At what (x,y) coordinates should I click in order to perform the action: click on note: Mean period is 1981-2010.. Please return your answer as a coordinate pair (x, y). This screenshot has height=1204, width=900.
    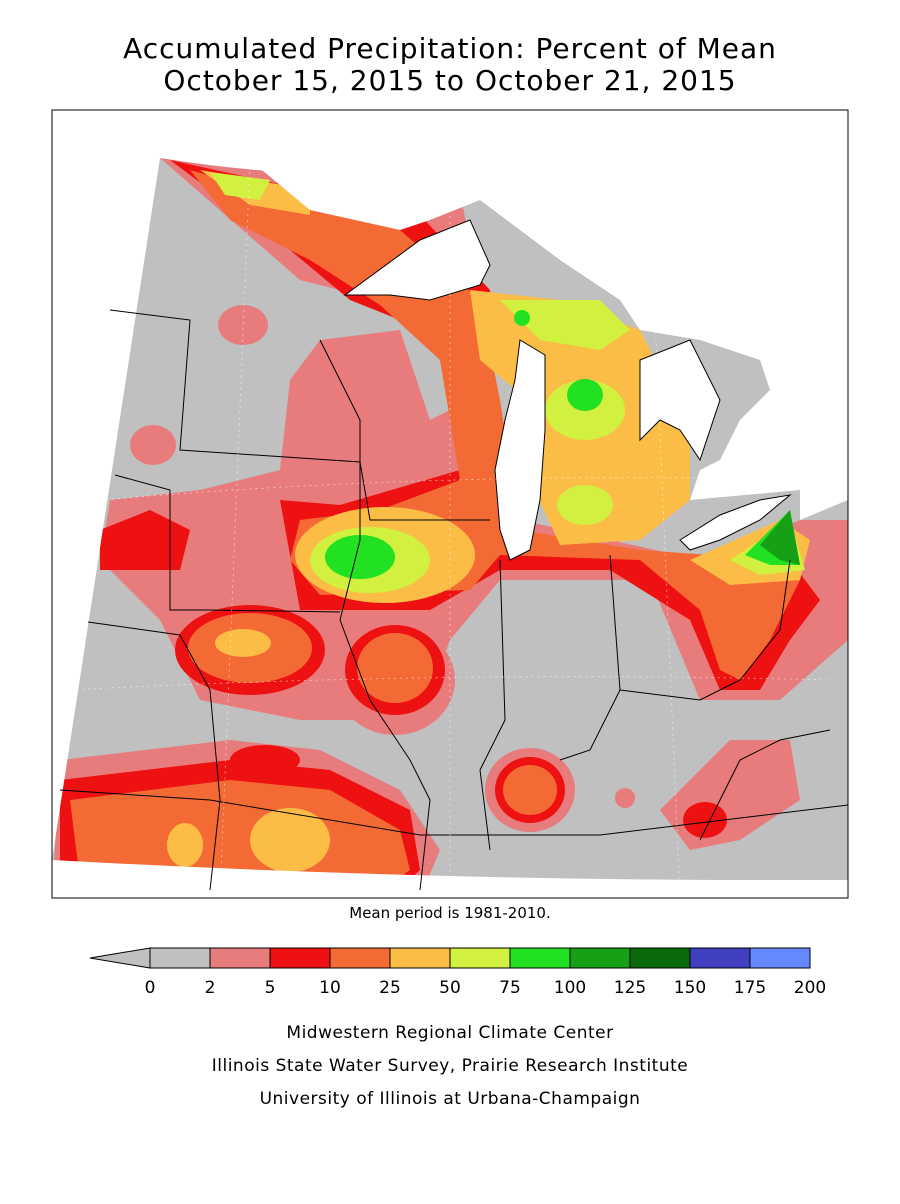
    Looking at the image, I should click on (449, 913).